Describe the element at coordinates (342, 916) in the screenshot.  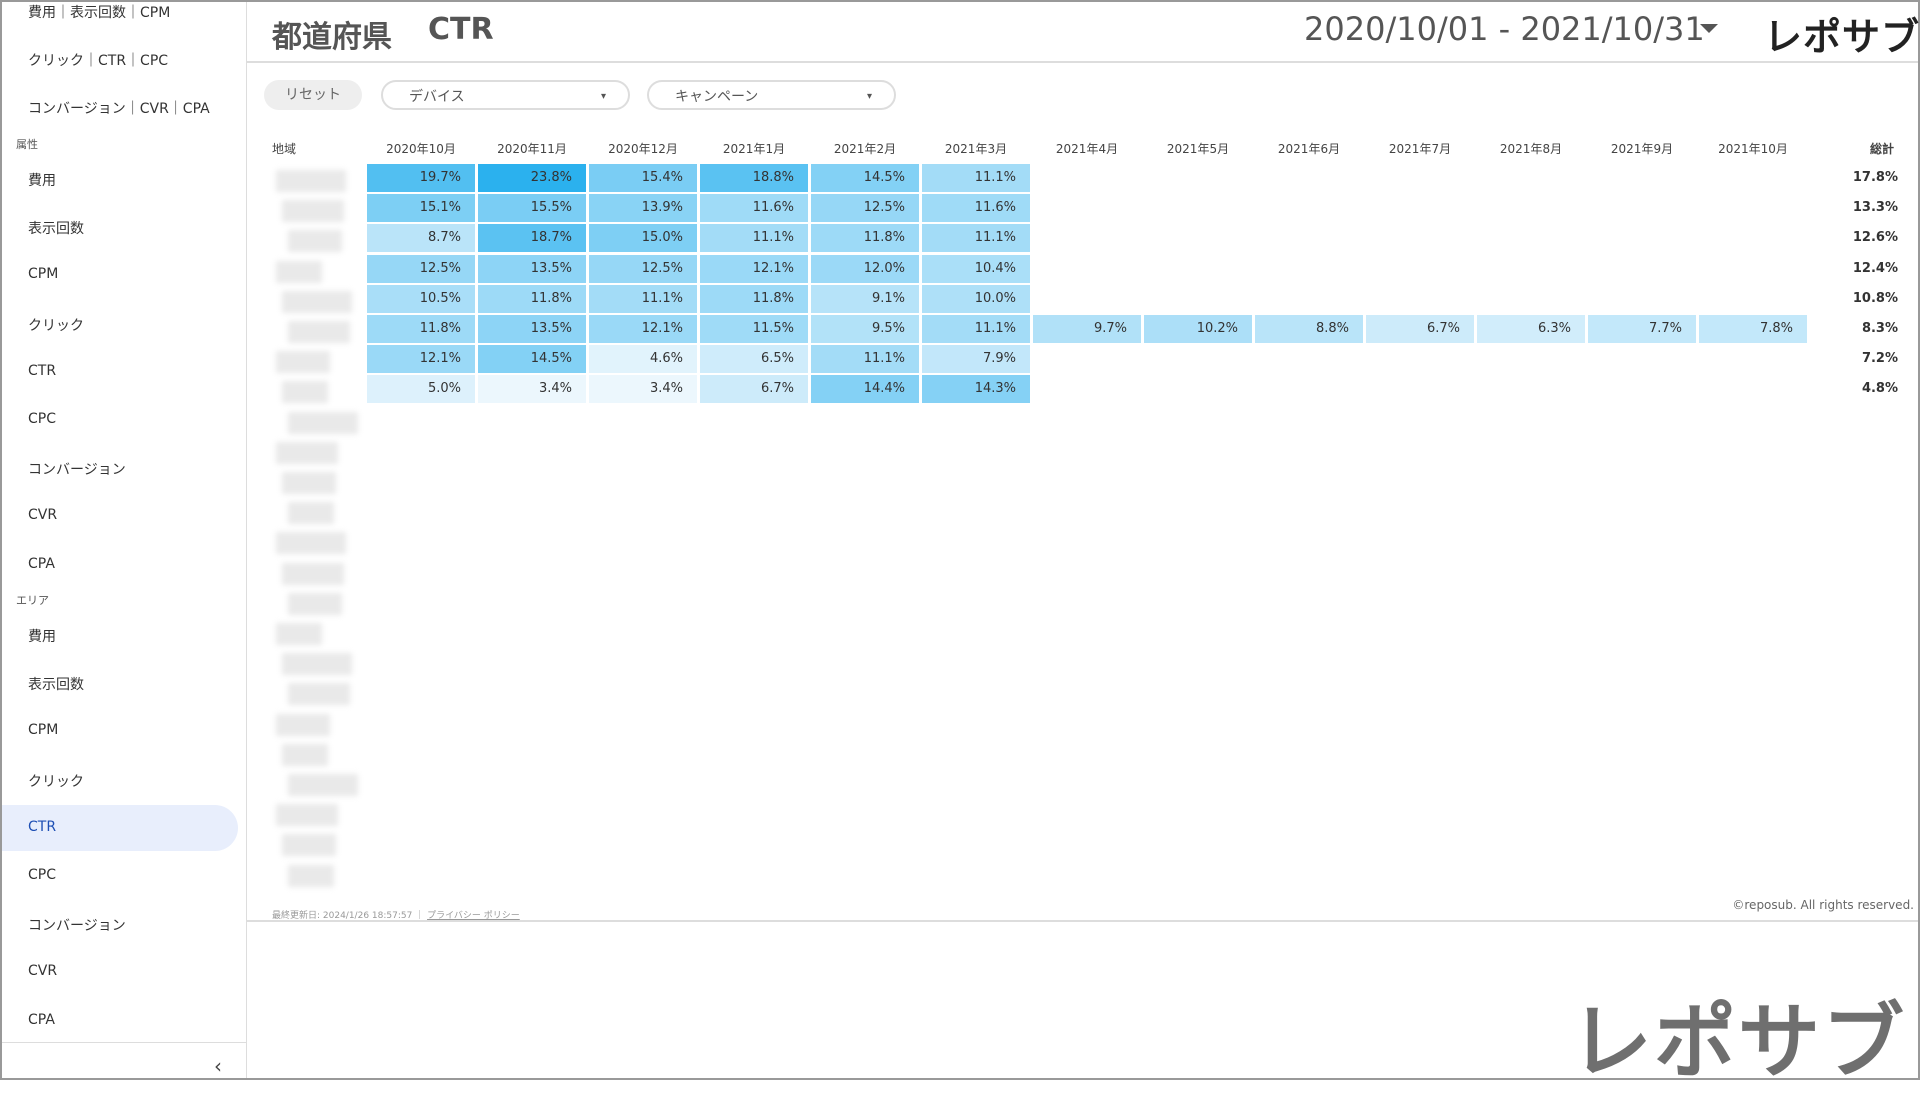
I see `updated-text: 最終更新日: 2024/1/26 18:57:57` at that location.